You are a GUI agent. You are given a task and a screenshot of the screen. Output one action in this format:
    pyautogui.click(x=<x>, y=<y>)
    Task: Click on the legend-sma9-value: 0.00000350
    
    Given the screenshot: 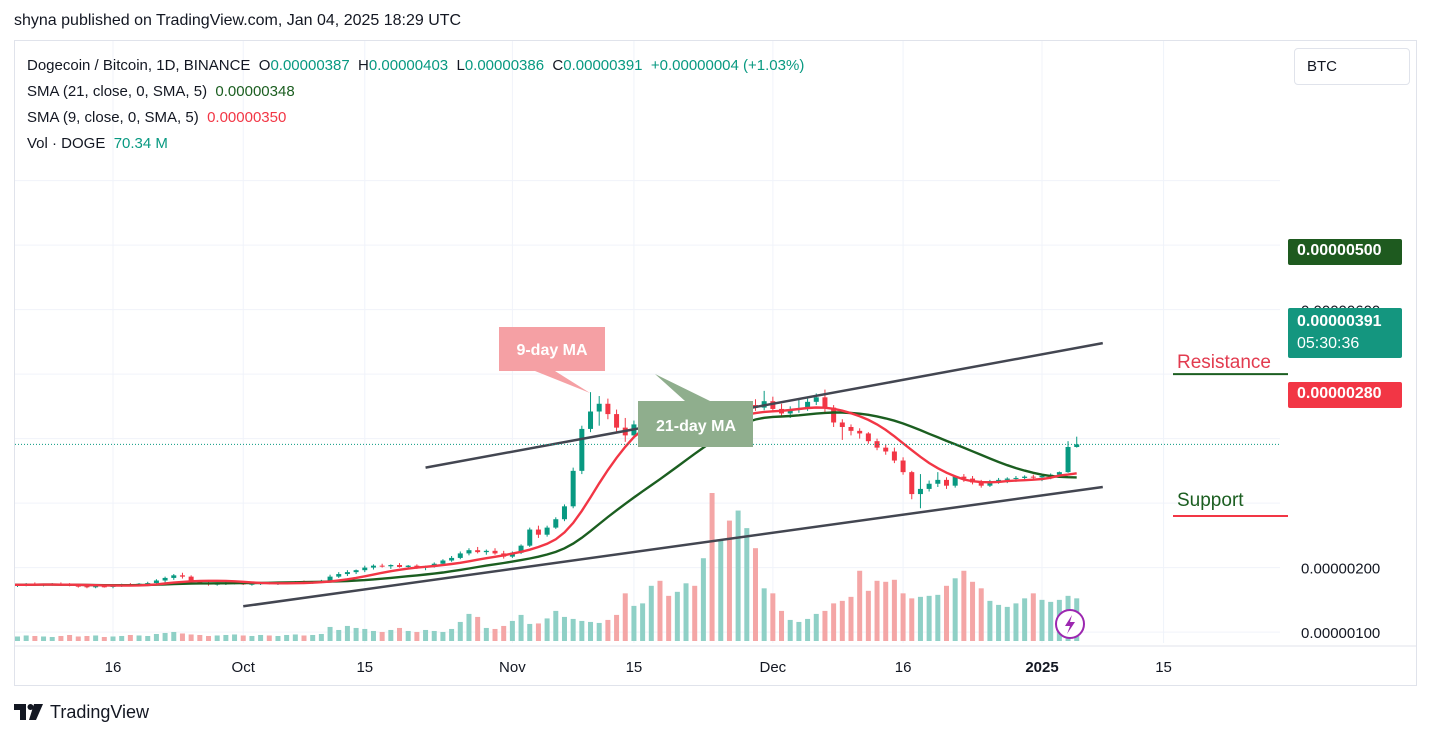 What is the action you would take?
    pyautogui.click(x=247, y=117)
    